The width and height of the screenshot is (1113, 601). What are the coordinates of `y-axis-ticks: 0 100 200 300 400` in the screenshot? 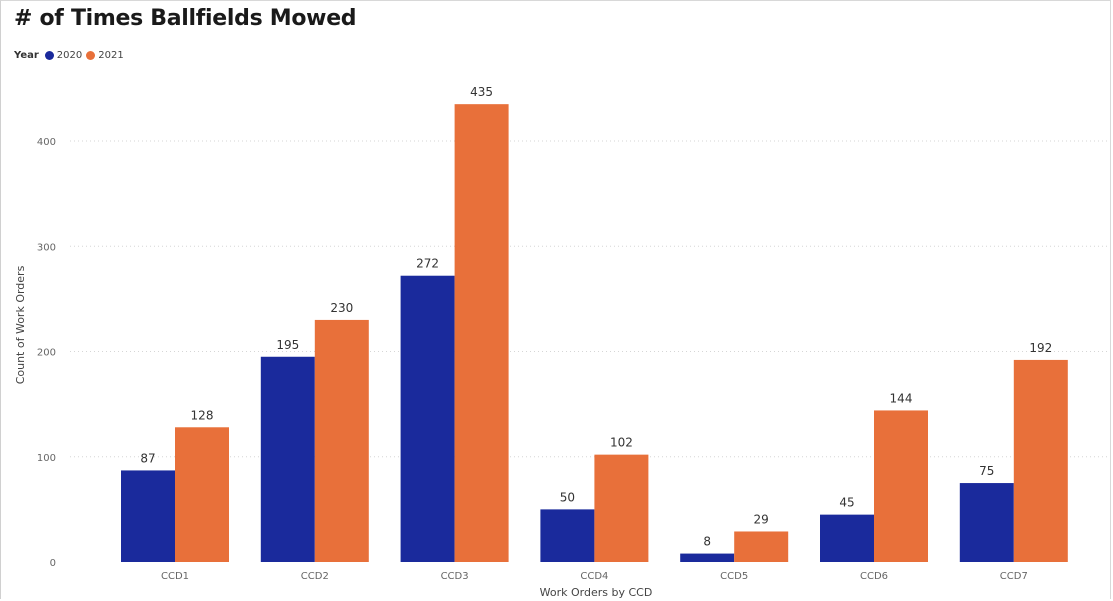 It's located at (46, 353).